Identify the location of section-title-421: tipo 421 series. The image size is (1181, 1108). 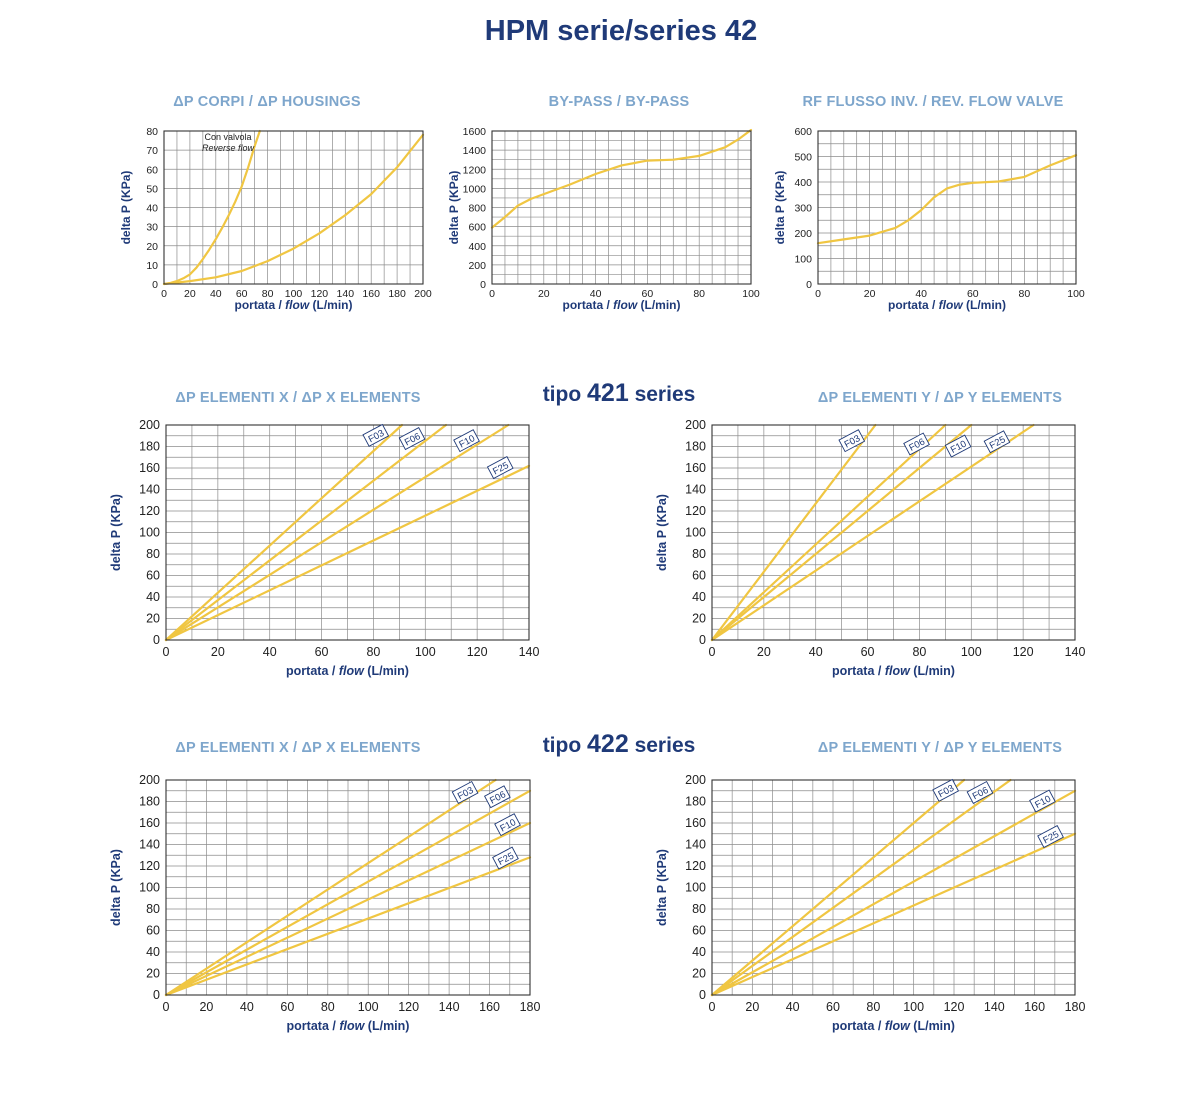
(619, 393).